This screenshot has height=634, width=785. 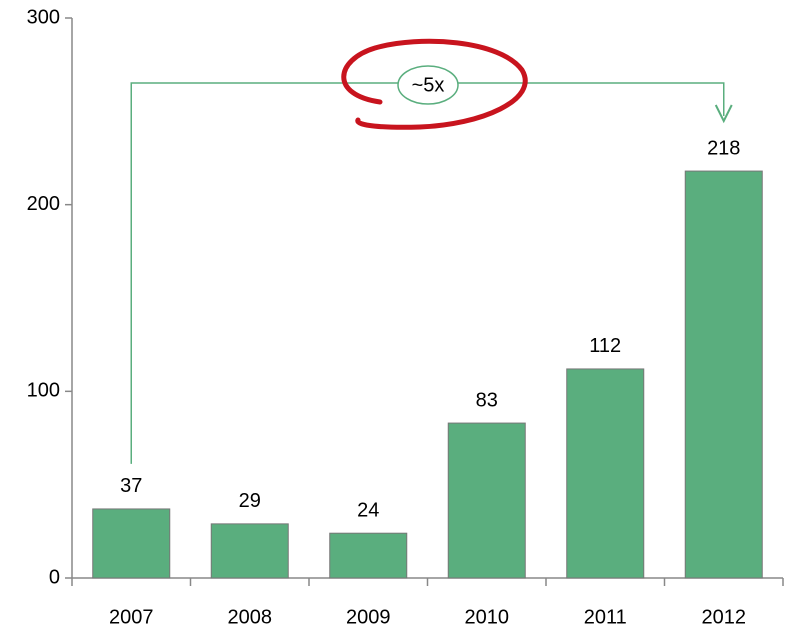 What do you see at coordinates (54, 577) in the screenshot?
I see `y-tick-label: 0` at bounding box center [54, 577].